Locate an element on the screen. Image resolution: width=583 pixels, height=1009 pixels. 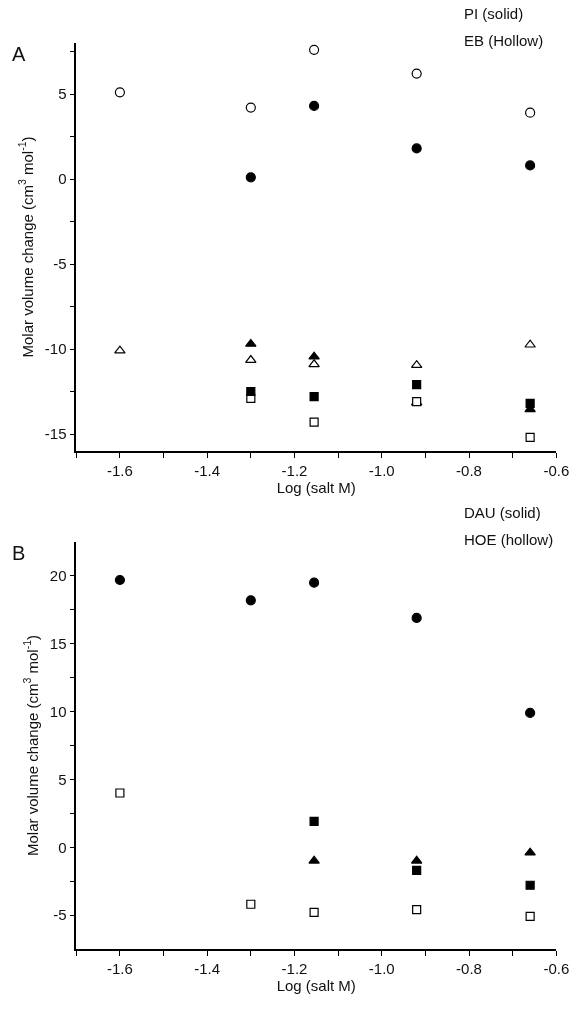
y-tick-label: -15 is located at coordinates (55, 434).